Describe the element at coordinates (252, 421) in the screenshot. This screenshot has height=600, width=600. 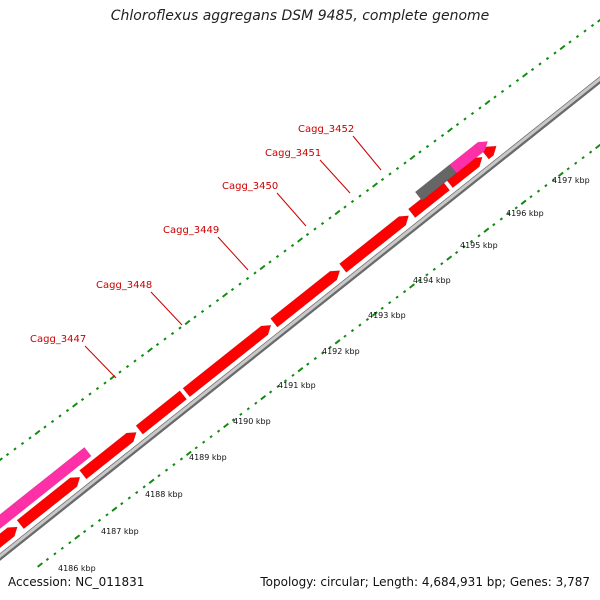
I see `kbp-label: 4190 kbp` at that location.